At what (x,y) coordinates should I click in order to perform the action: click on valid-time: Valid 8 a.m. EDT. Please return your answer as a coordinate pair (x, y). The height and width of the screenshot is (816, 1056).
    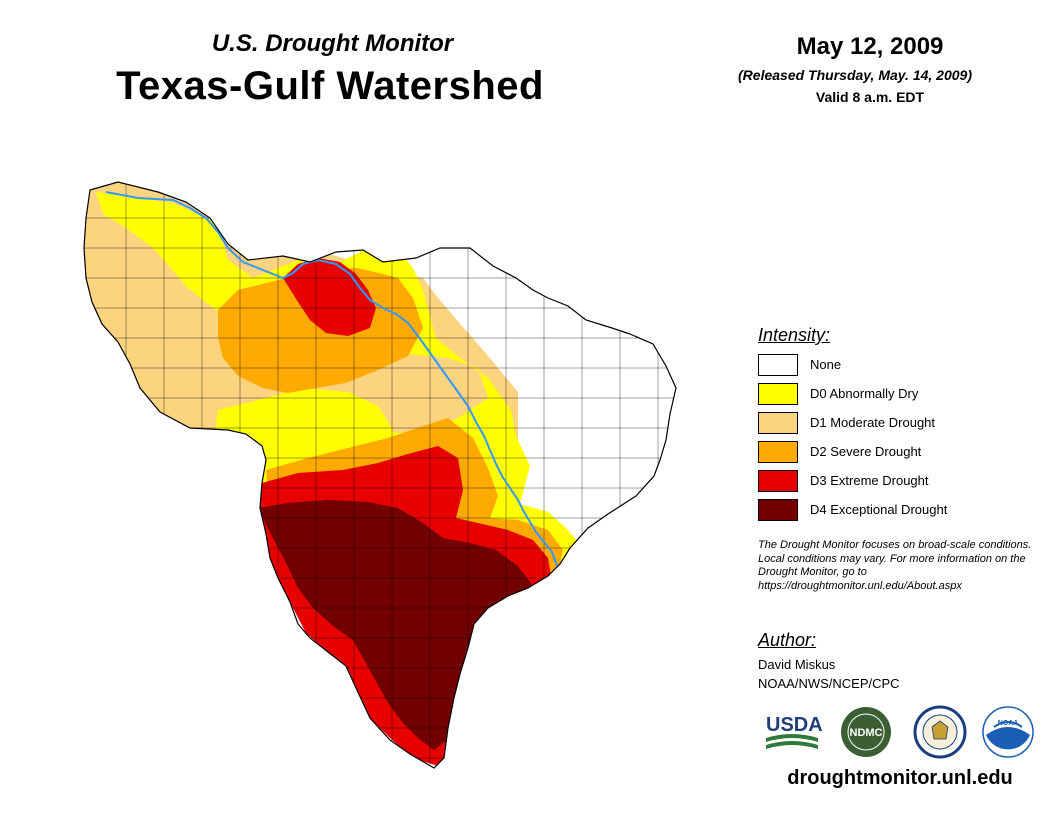
    Looking at the image, I should click on (870, 97).